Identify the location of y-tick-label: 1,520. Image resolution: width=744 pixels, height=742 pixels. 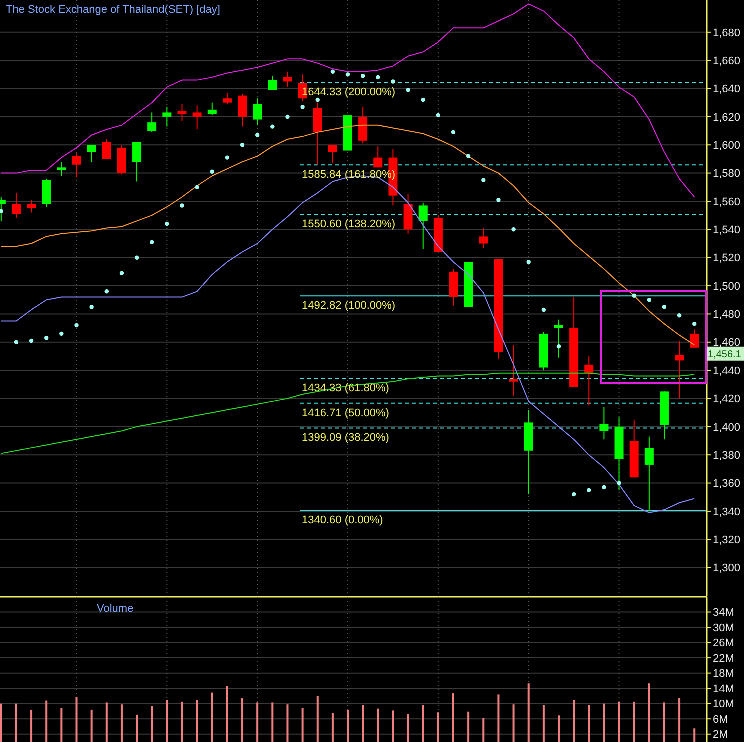
(727, 258).